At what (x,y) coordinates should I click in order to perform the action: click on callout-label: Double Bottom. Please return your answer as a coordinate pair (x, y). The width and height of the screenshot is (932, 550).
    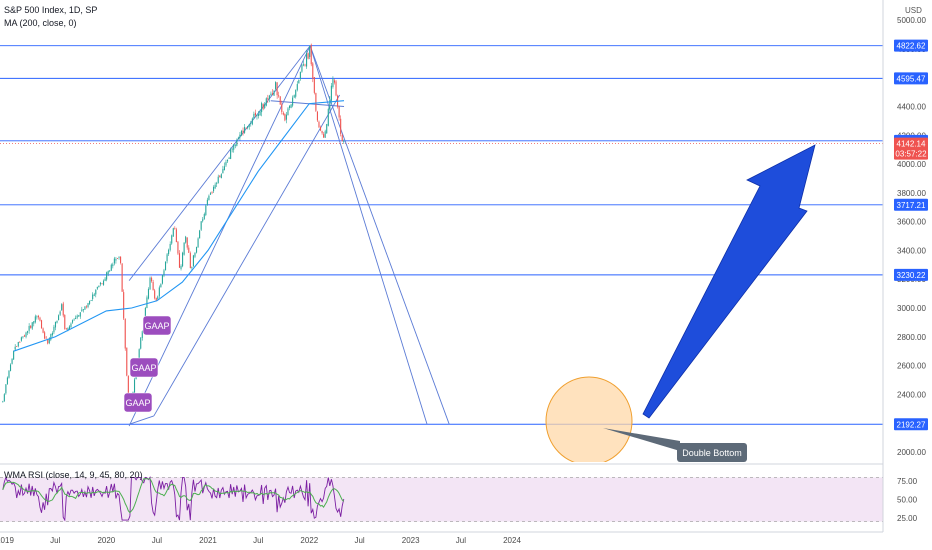
    Looking at the image, I should click on (712, 453).